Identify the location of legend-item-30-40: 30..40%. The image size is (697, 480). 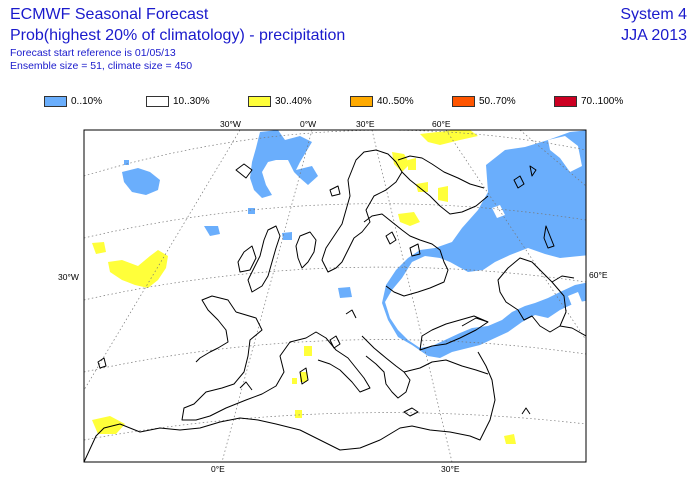
(280, 101).